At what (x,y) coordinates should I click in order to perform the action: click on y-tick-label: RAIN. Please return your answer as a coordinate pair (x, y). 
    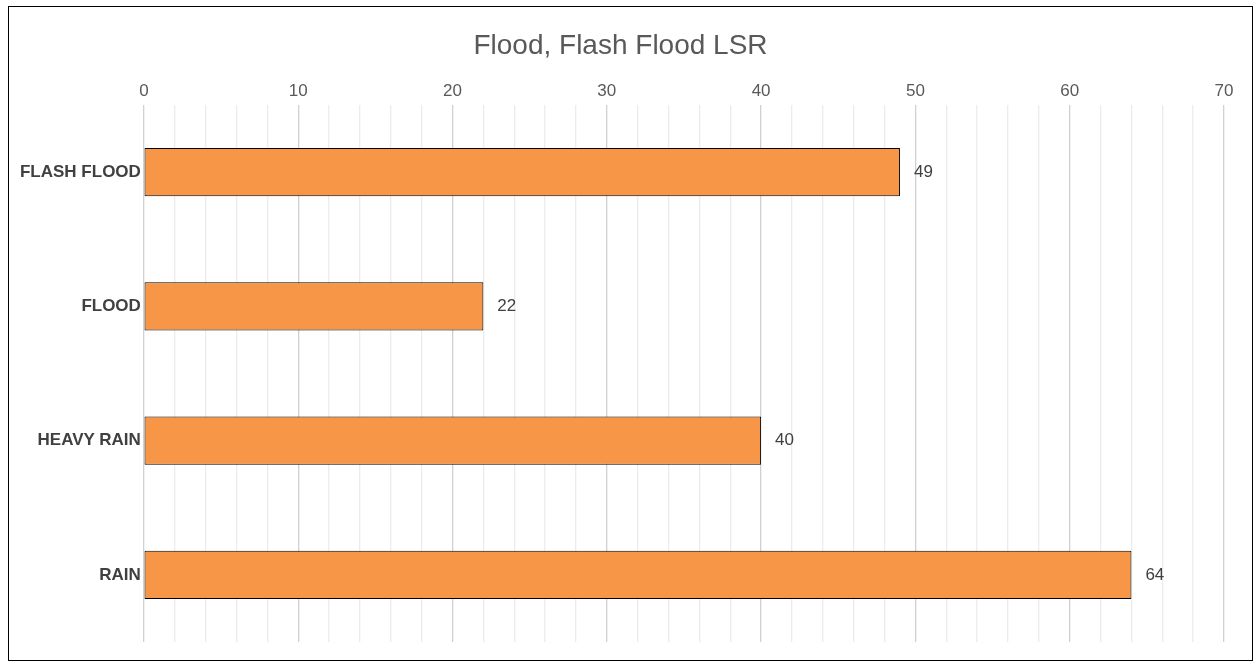
    Looking at the image, I should click on (120, 574).